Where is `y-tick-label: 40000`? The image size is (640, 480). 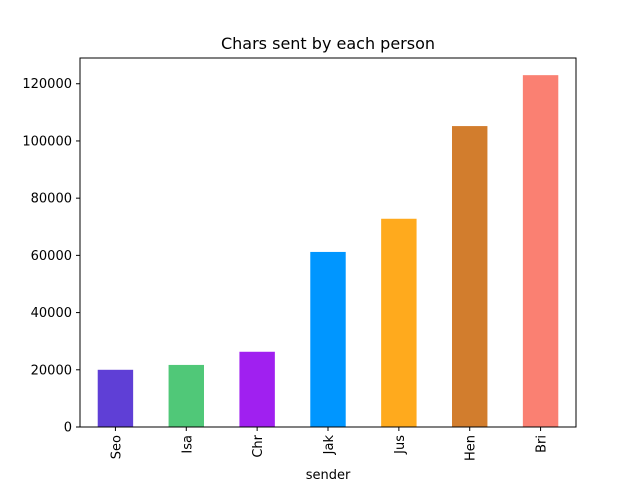
y-tick-label: 40000 is located at coordinates (51, 313).